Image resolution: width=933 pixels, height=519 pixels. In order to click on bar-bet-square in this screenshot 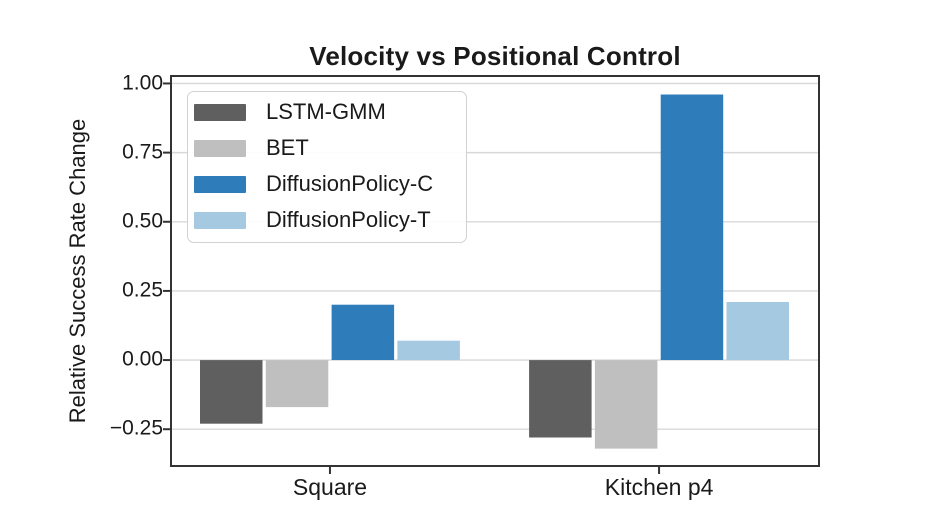, I will do `click(297, 384)`.